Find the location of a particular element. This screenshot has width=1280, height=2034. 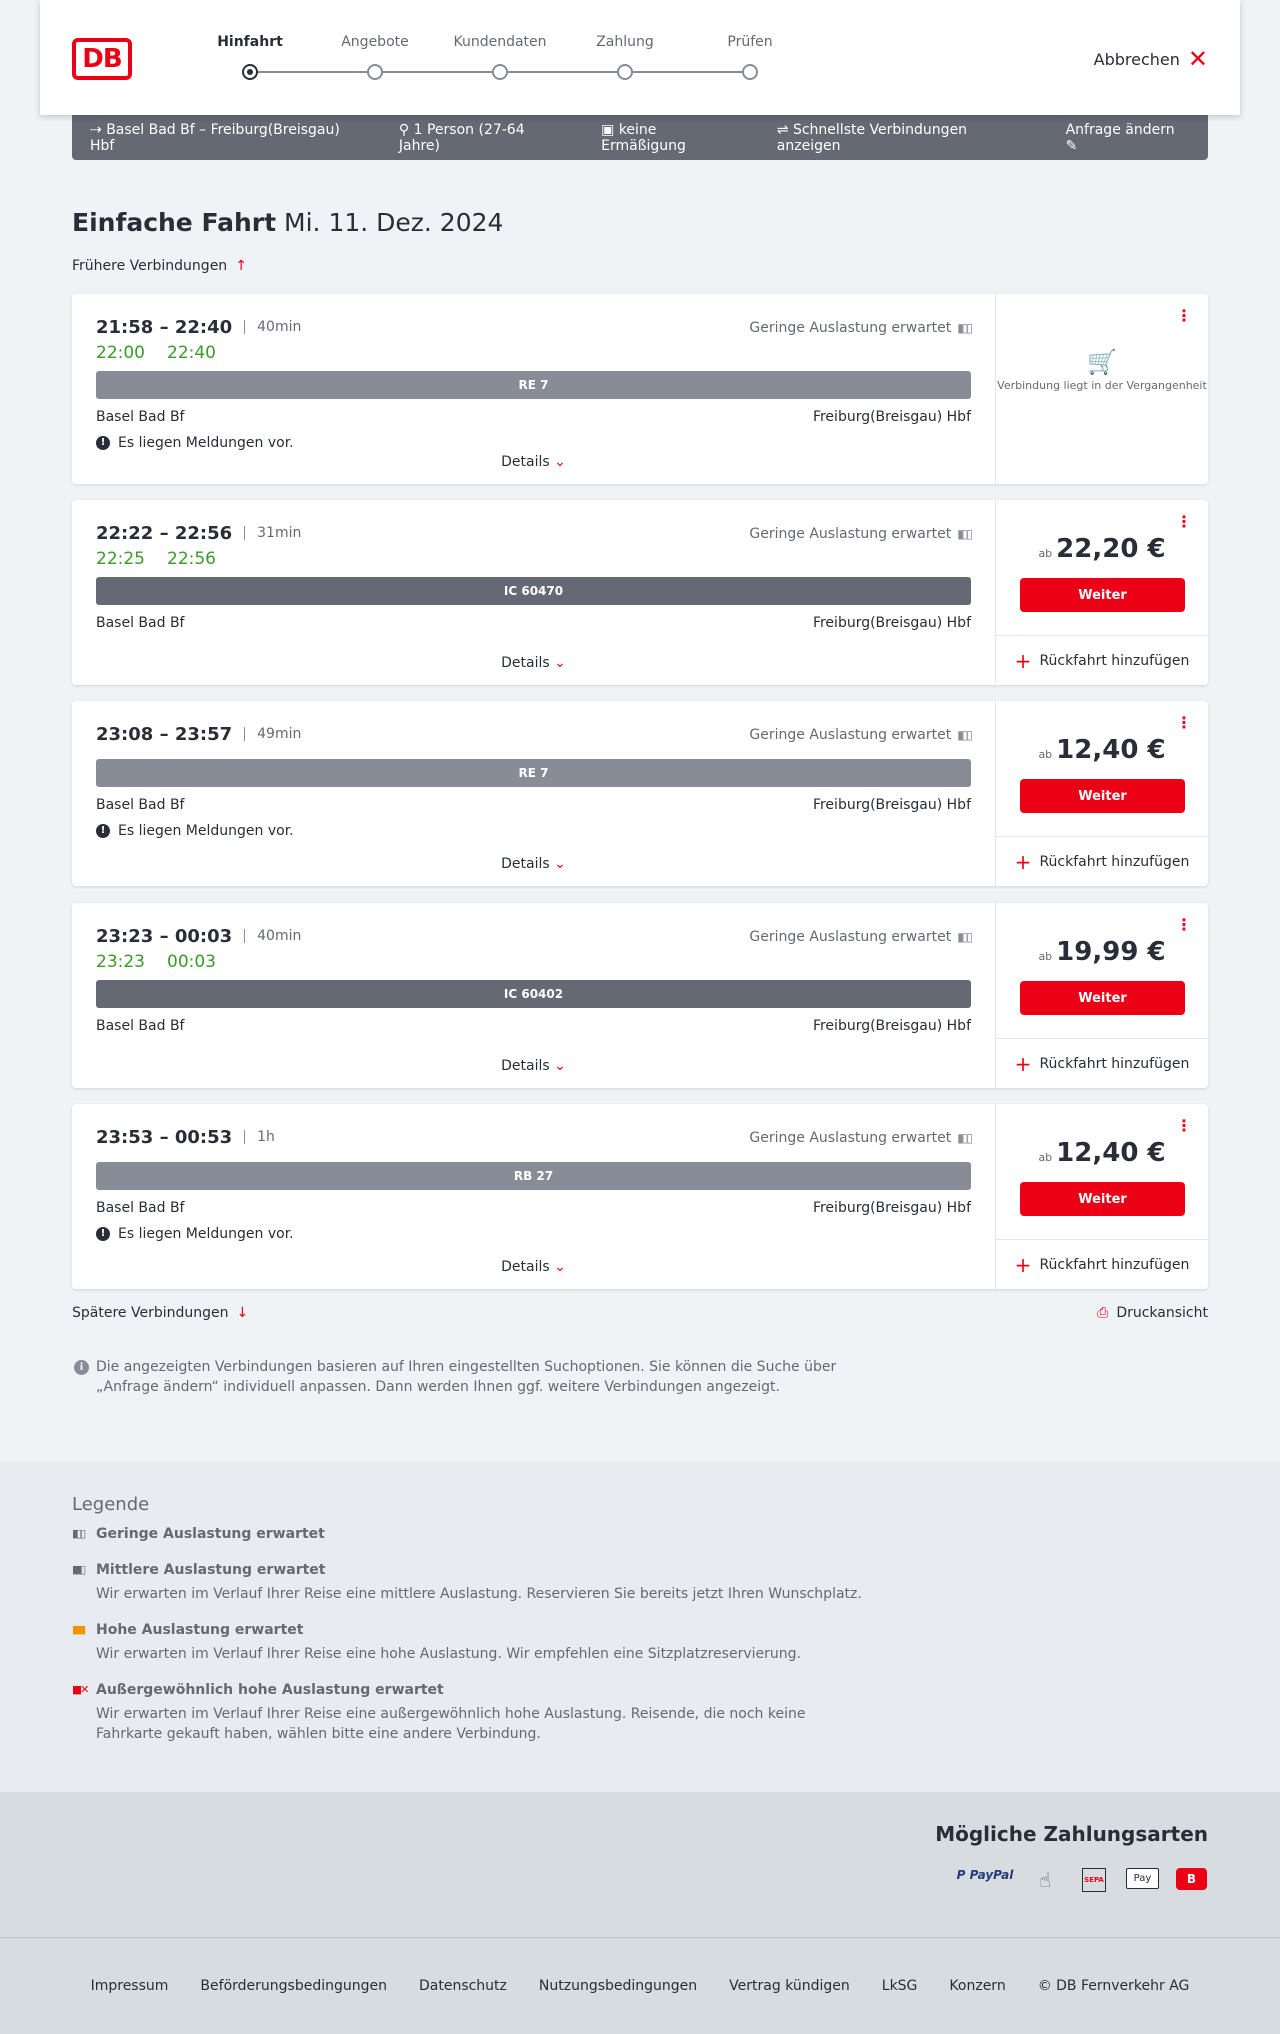

step-label-2: Kundendaten is located at coordinates (500, 42).